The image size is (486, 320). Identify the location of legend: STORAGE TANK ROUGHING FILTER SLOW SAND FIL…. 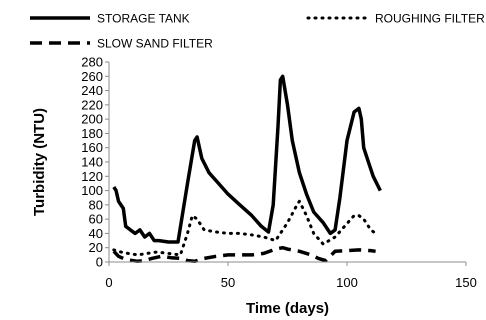
(257, 31).